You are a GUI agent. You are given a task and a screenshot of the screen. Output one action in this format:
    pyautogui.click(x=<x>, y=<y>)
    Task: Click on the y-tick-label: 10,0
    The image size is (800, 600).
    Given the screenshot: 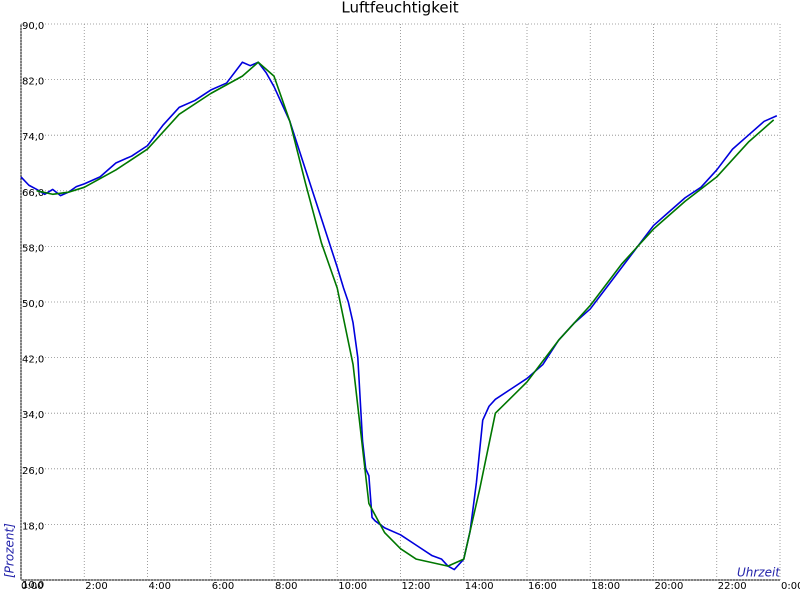 What is the action you would take?
    pyautogui.click(x=33, y=585)
    